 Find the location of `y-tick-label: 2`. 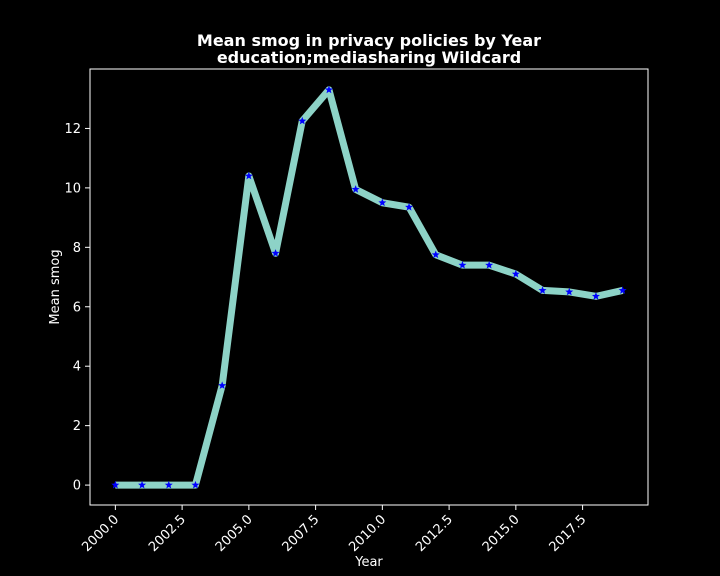

y-tick-label: 2 is located at coordinates (77, 426).